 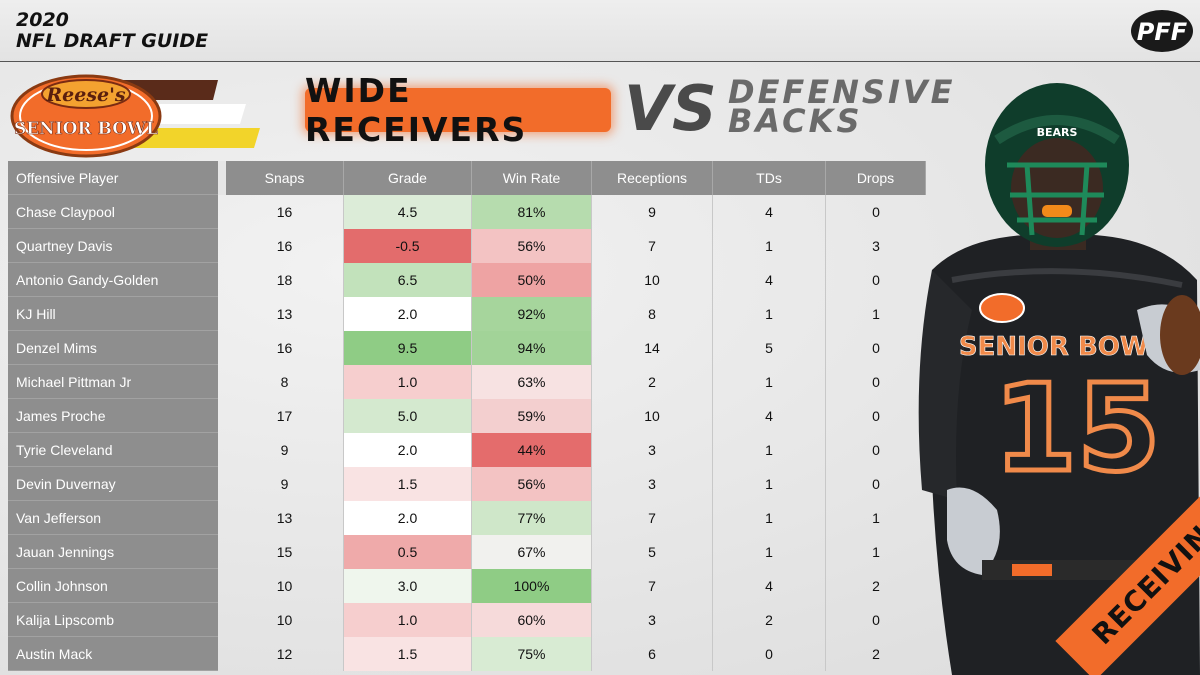 I want to click on player-name-cell: Quartney Davis, so click(x=113, y=246).